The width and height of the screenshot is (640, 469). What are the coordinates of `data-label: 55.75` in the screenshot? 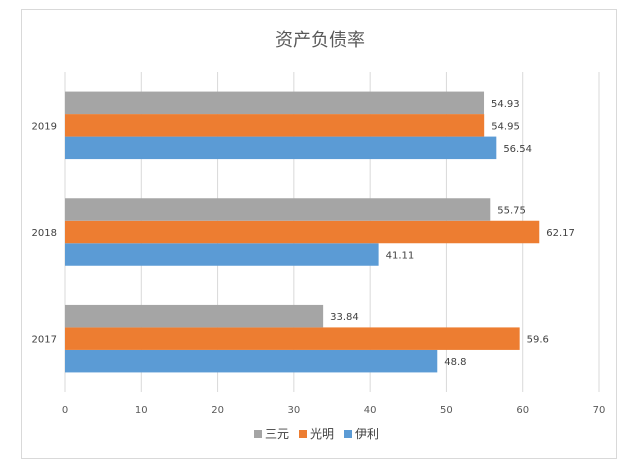 It's located at (511, 211).